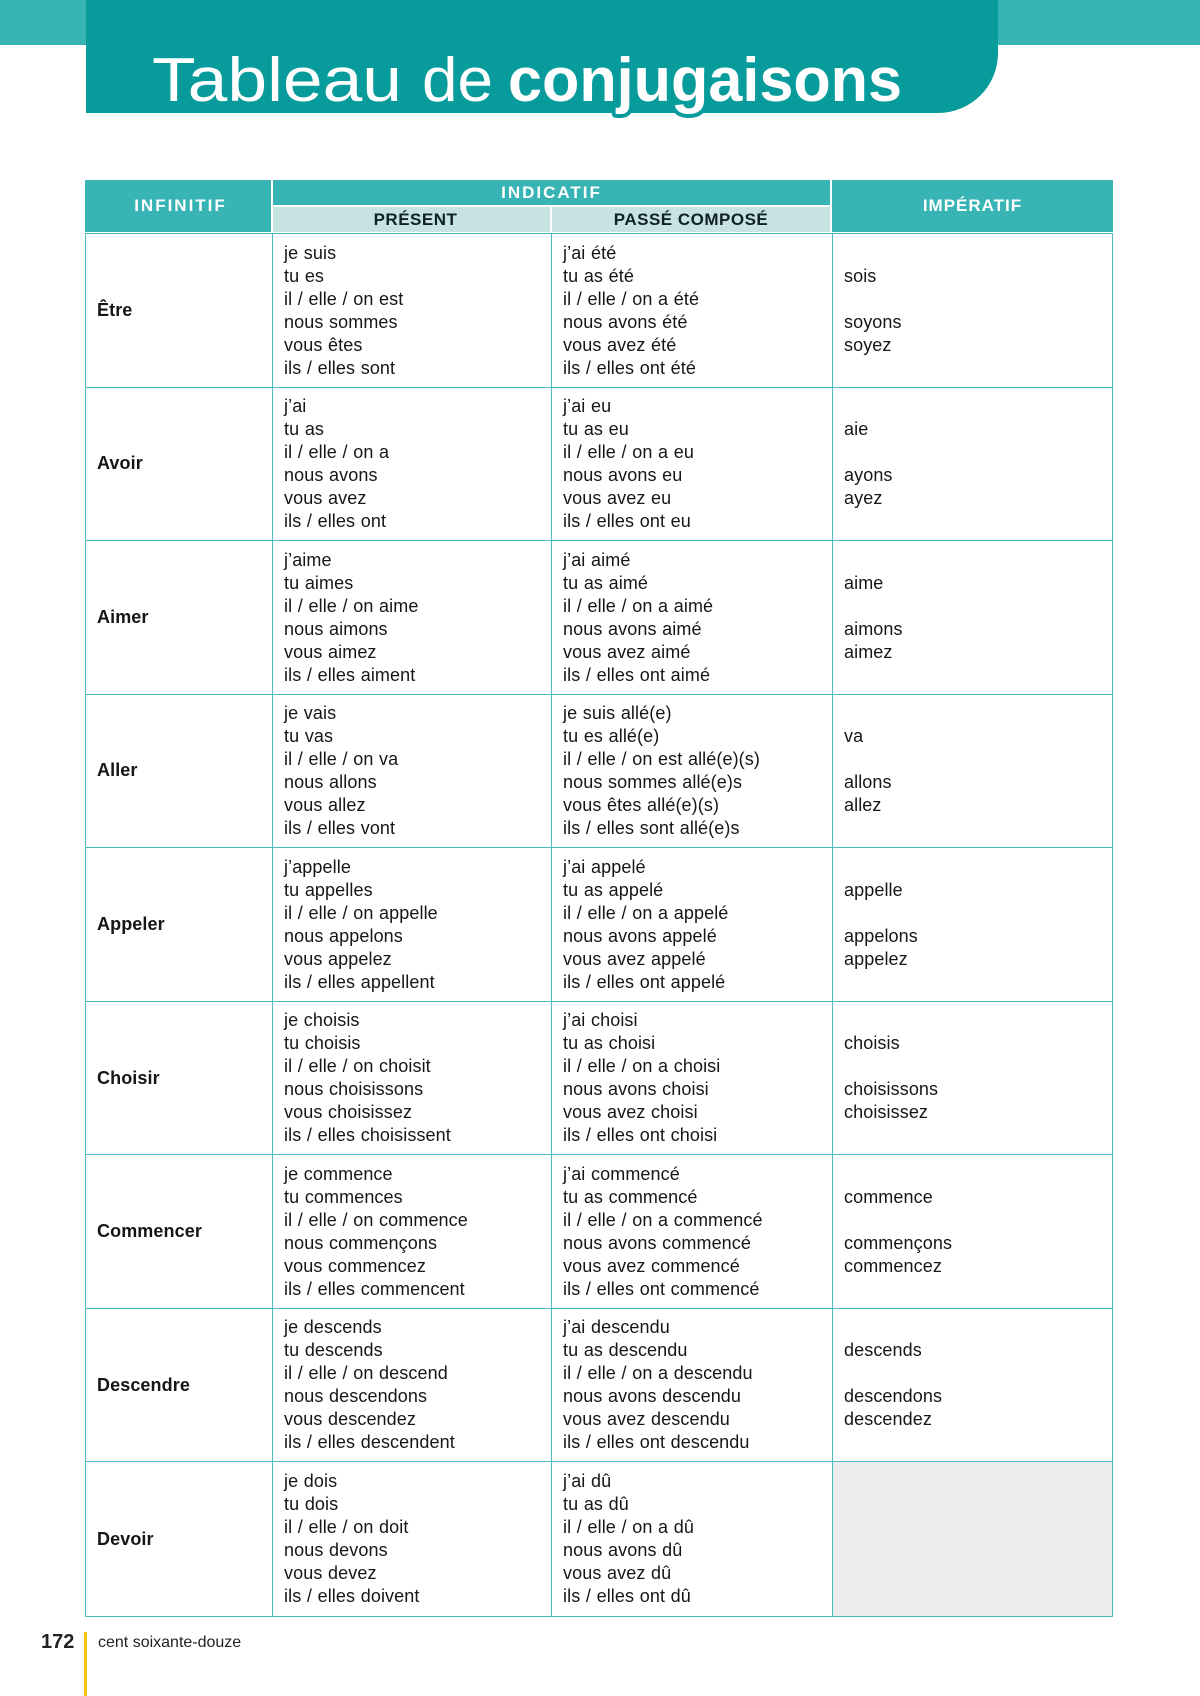  What do you see at coordinates (277, 80) in the screenshot?
I see `svg-text: Tableau` at bounding box center [277, 80].